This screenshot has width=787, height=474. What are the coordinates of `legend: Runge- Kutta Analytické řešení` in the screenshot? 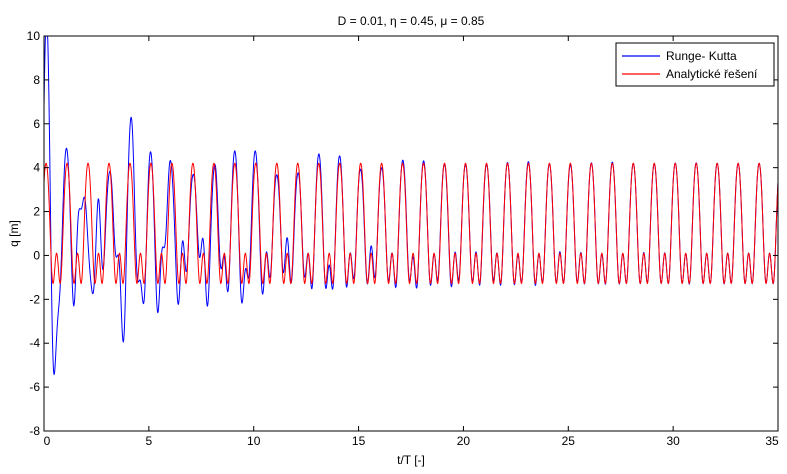 It's located at (695, 64).